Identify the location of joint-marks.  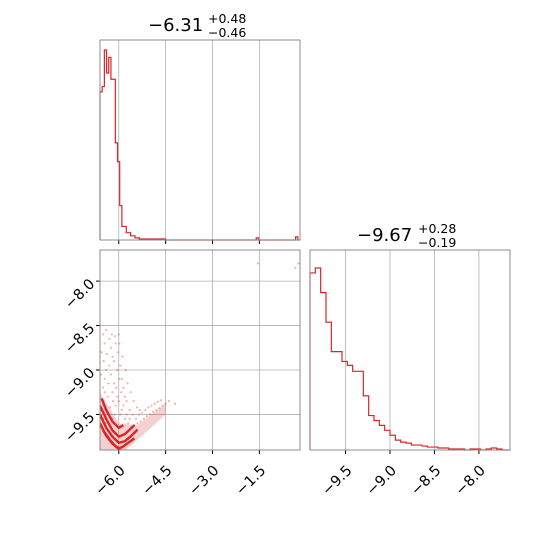
(200, 356).